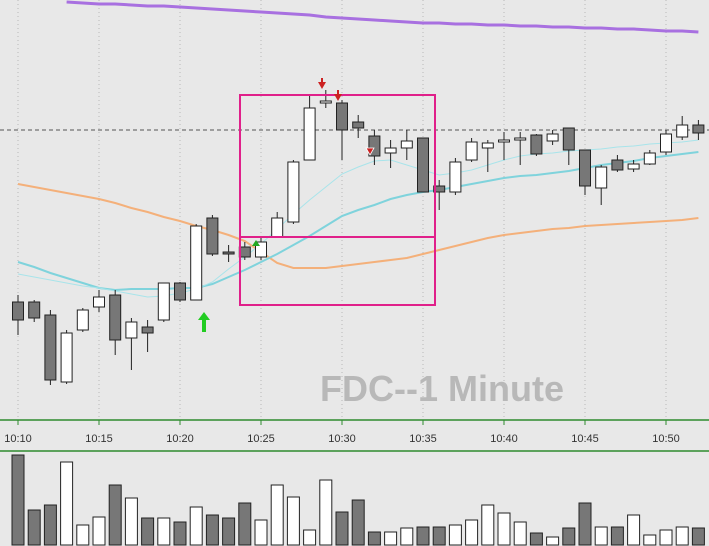  Describe the element at coordinates (423, 439) in the screenshot. I see `x-tick-label: 10:35` at that location.